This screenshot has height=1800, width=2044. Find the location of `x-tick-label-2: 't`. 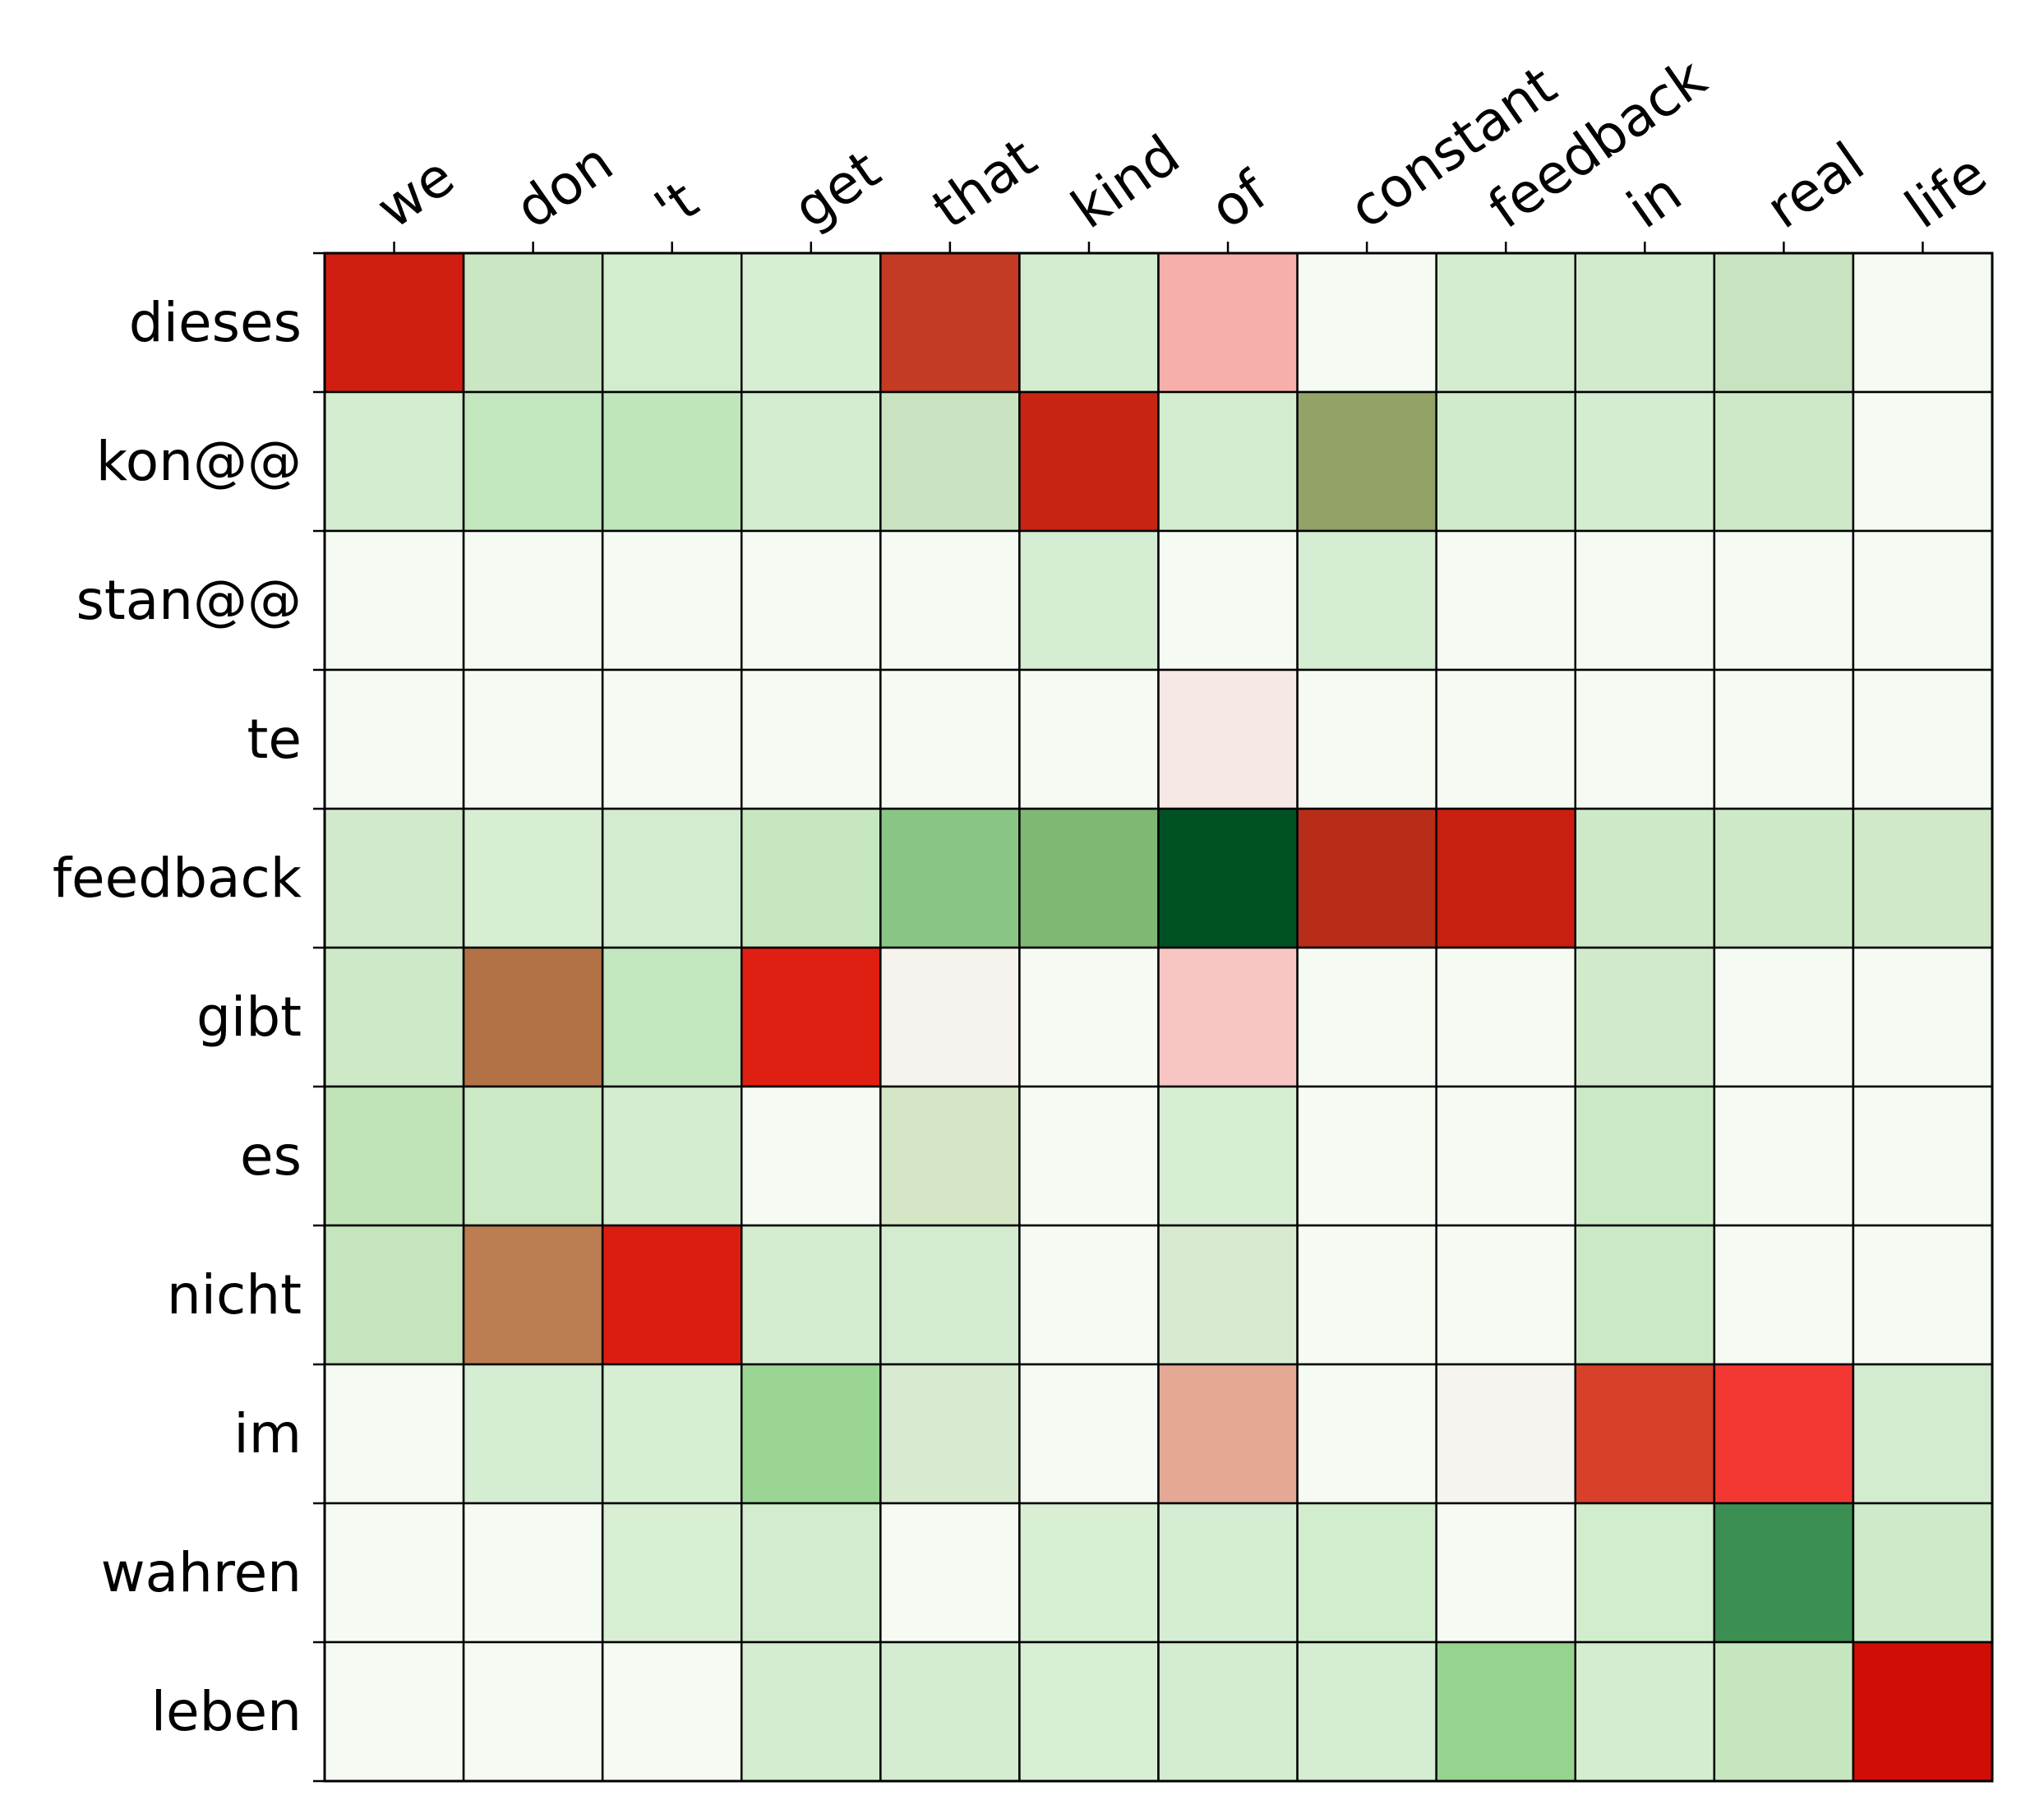

x-tick-label-2: 't is located at coordinates (677, 204).